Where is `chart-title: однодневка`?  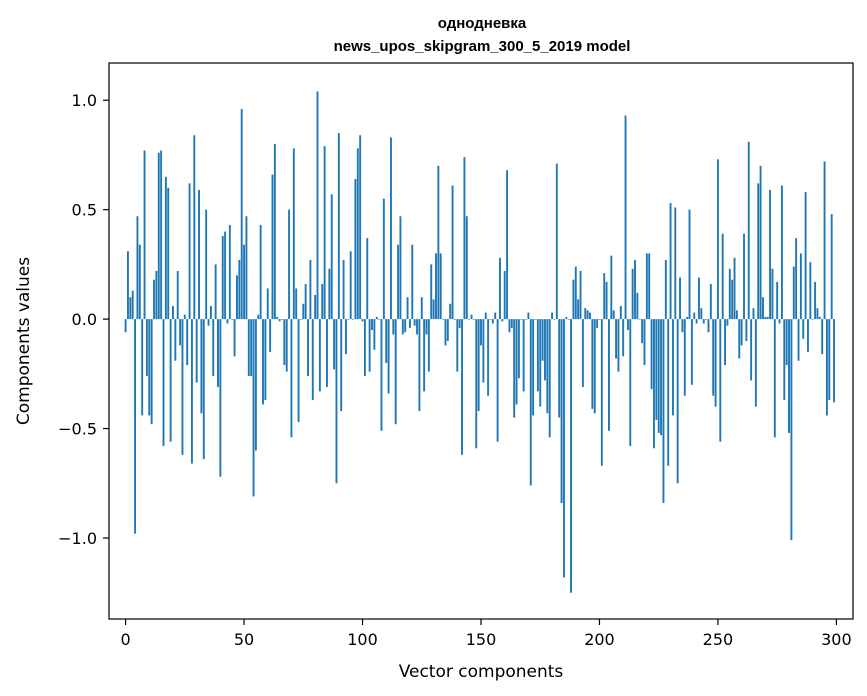
chart-title: однодневка is located at coordinates (482, 23).